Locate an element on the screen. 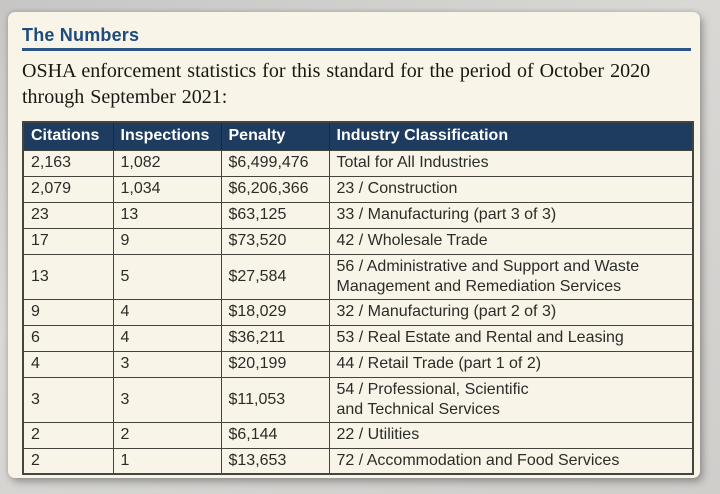 This screenshot has height=494, width=720. table-row: 2 2 $6,144 22 / Utilities is located at coordinates (358, 435).